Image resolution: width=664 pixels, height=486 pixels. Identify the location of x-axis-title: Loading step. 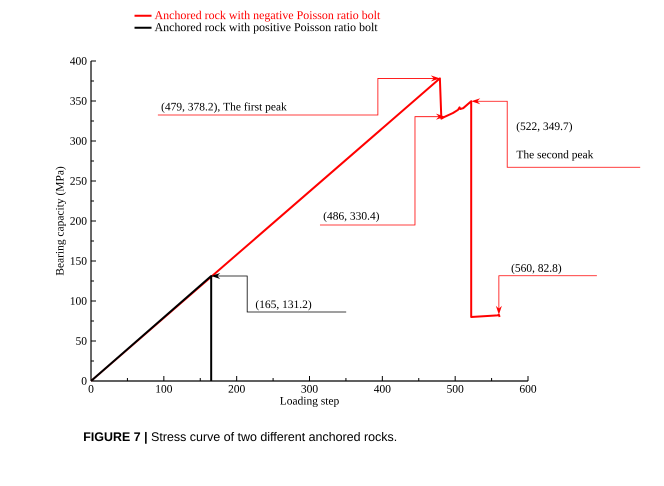
(309, 401).